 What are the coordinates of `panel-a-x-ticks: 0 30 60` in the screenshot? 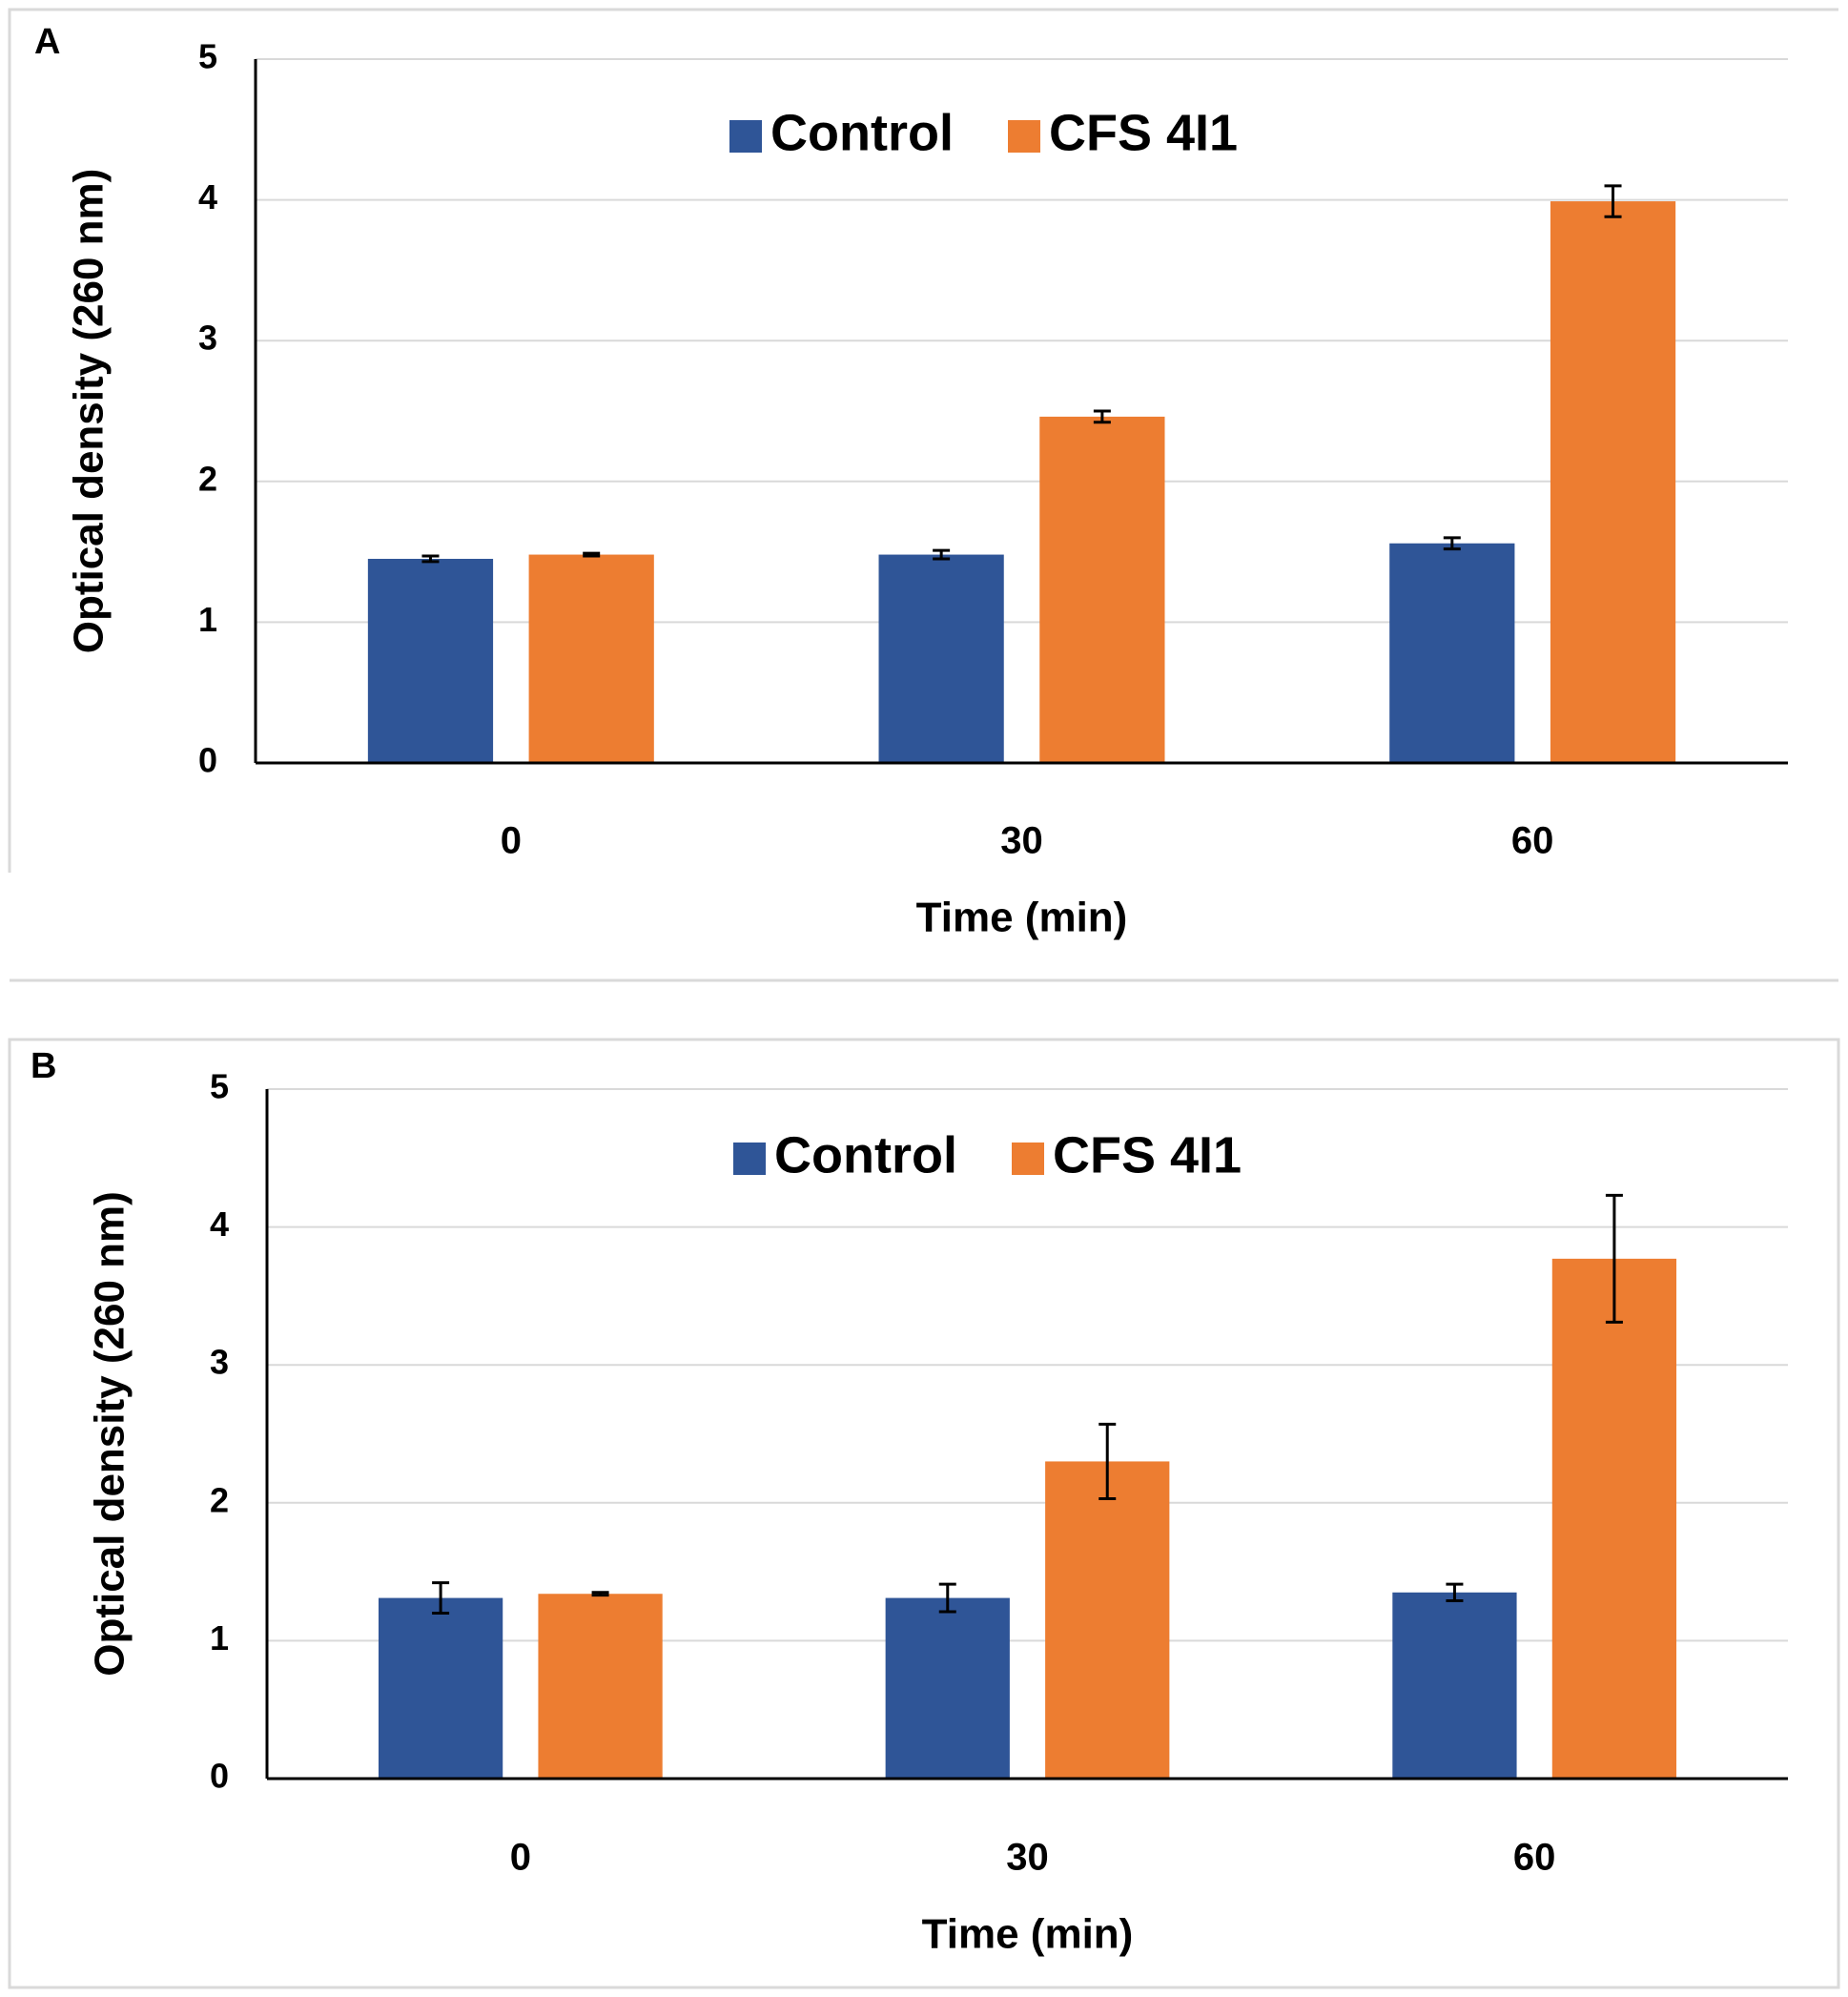 It's located at (1027, 841).